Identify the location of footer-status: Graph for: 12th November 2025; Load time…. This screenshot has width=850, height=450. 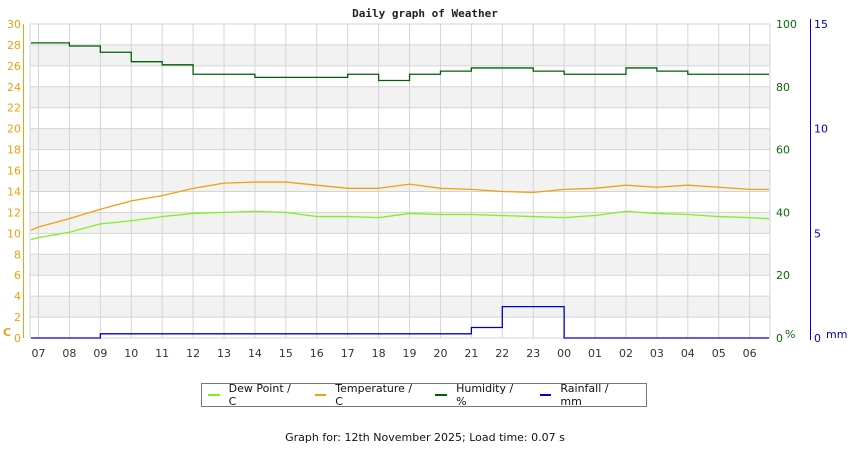
(425, 437).